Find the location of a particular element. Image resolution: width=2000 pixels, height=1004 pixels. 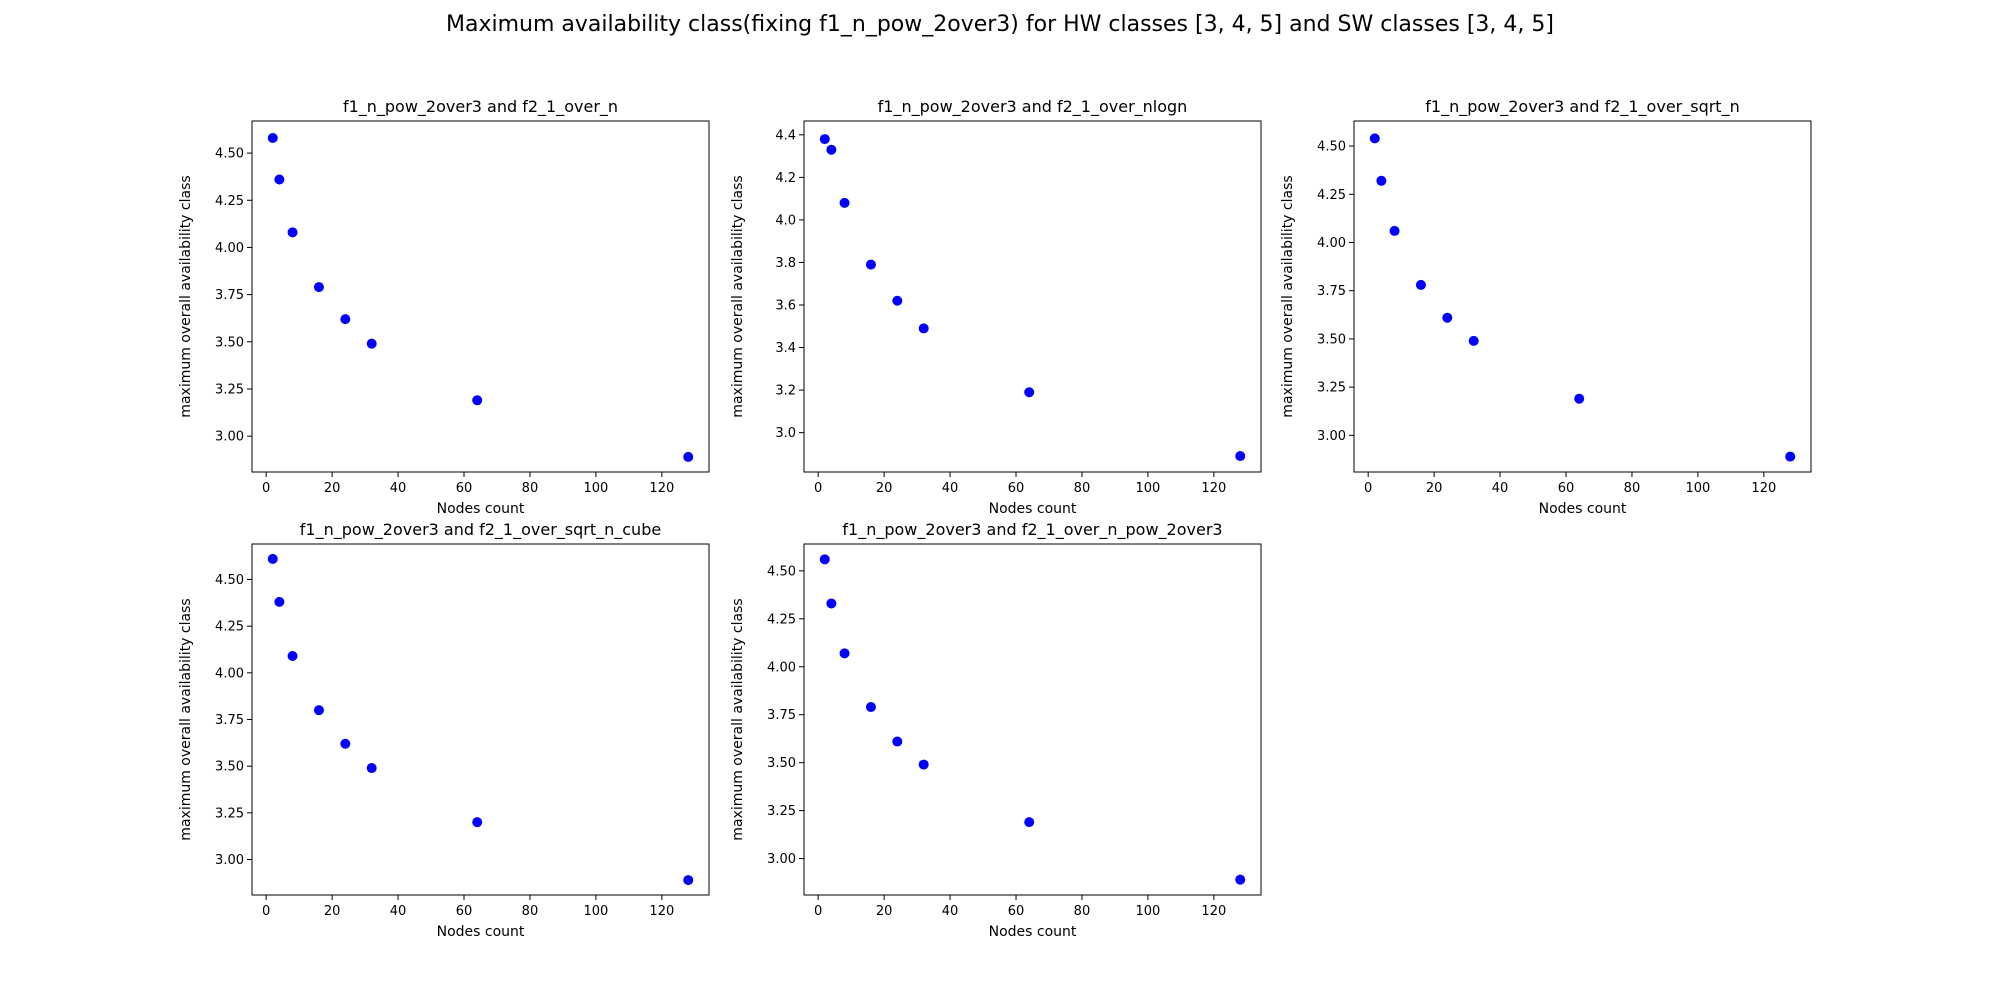

y-tick-label: 4.0 is located at coordinates (785, 220).